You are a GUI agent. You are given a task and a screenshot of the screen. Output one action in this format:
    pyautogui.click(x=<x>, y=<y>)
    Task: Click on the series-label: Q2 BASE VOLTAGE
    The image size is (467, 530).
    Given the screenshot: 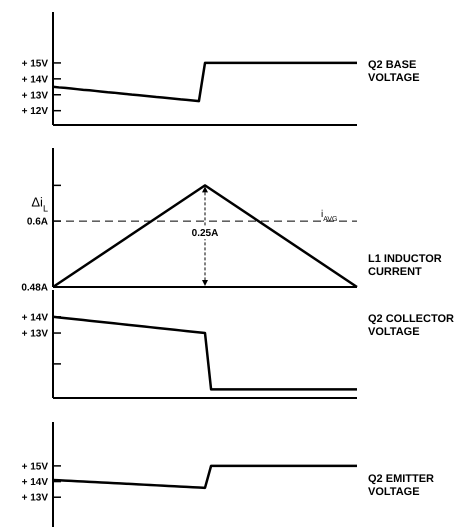 What is the action you would take?
    pyautogui.click(x=394, y=71)
    